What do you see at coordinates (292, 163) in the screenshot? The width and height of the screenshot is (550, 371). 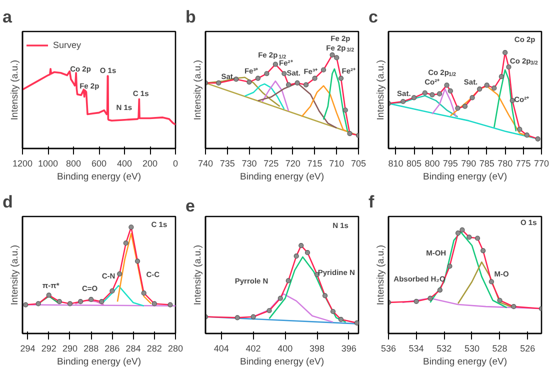 I see `x-tick-label: 720` at bounding box center [292, 163].